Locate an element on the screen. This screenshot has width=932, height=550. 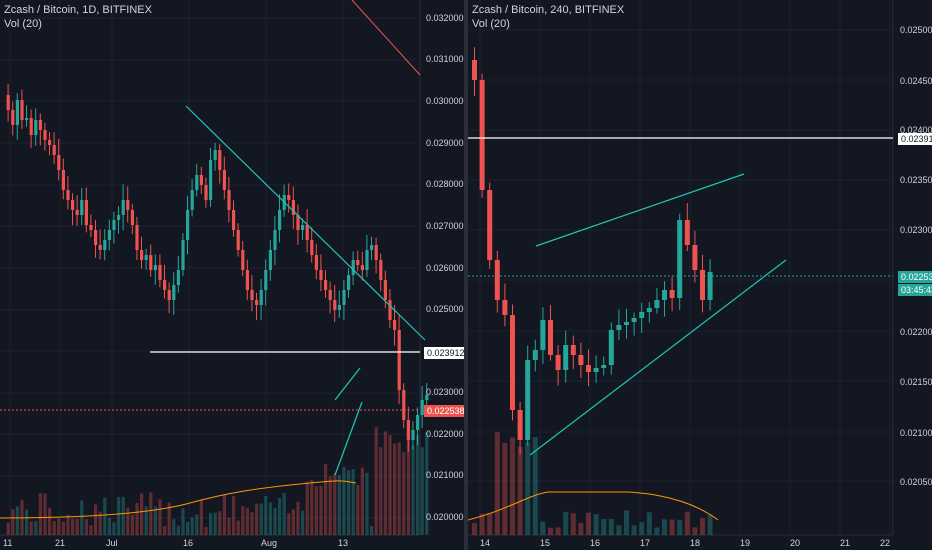
left-price-tick: 0.032000 is located at coordinates (445, 18).